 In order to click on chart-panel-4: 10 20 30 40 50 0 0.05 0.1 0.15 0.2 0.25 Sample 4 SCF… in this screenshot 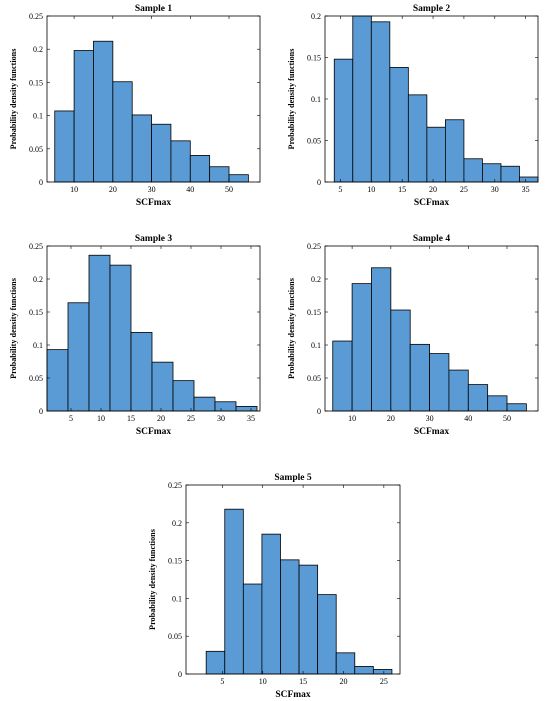, I will do `click(413, 335)`.